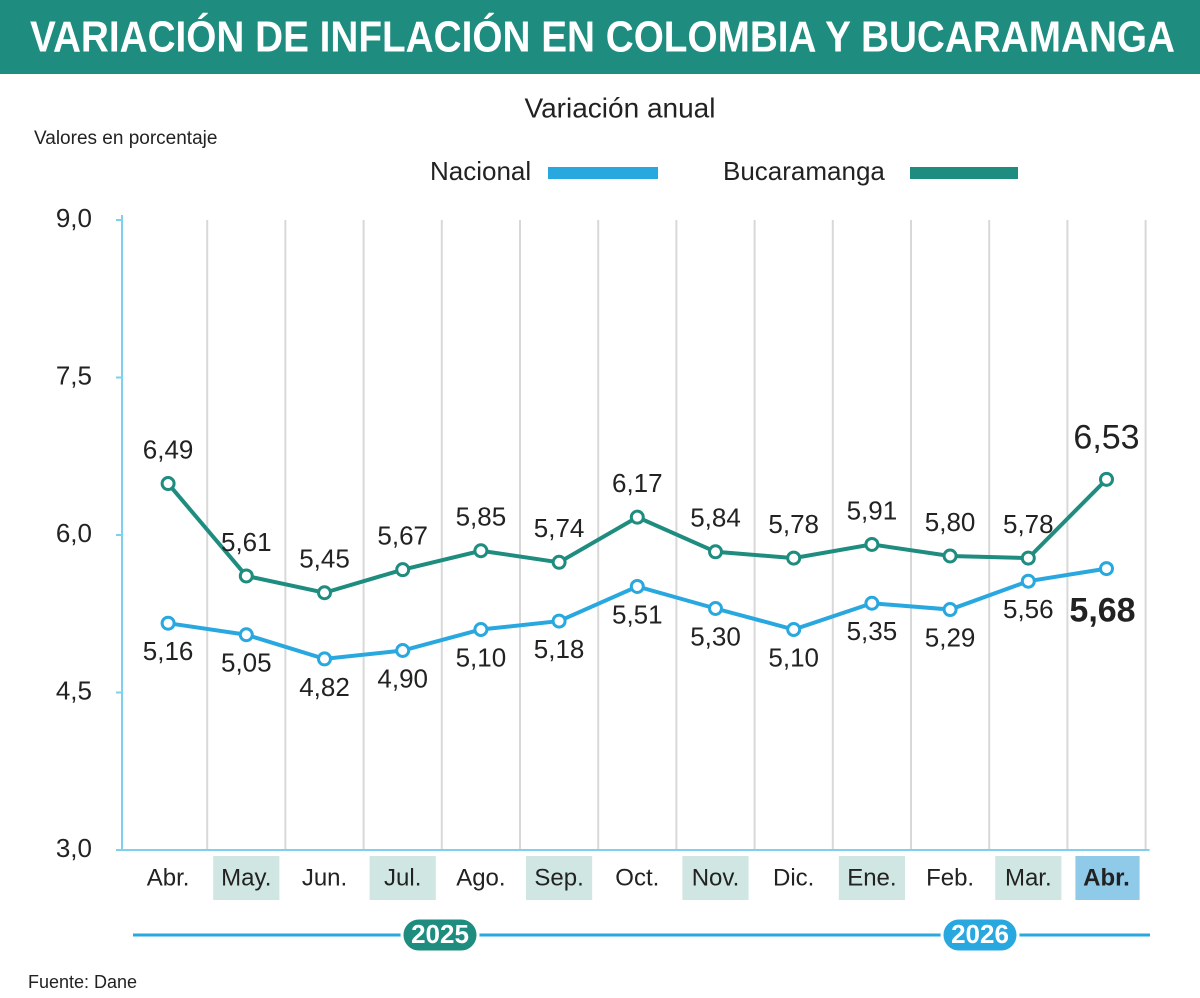 Image resolution: width=1200 pixels, height=998 pixels. I want to click on x-tick-label: Oct., so click(637, 877).